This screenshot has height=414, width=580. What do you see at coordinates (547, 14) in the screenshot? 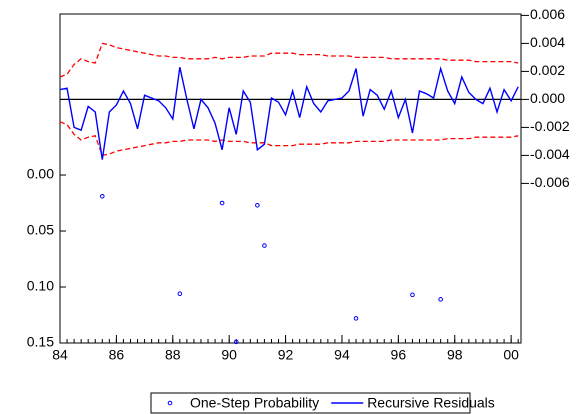
I see `y2-tick-label: 0.006` at bounding box center [547, 14].